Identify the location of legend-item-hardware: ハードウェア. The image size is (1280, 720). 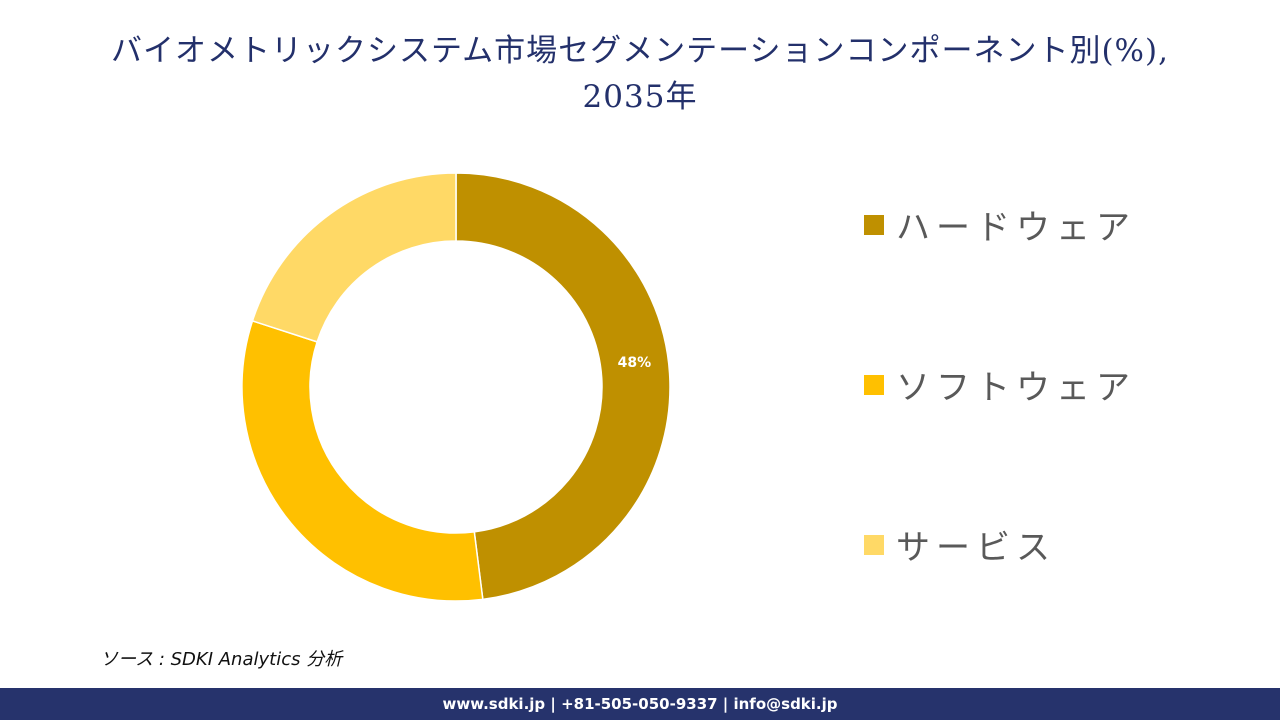
(1000, 224).